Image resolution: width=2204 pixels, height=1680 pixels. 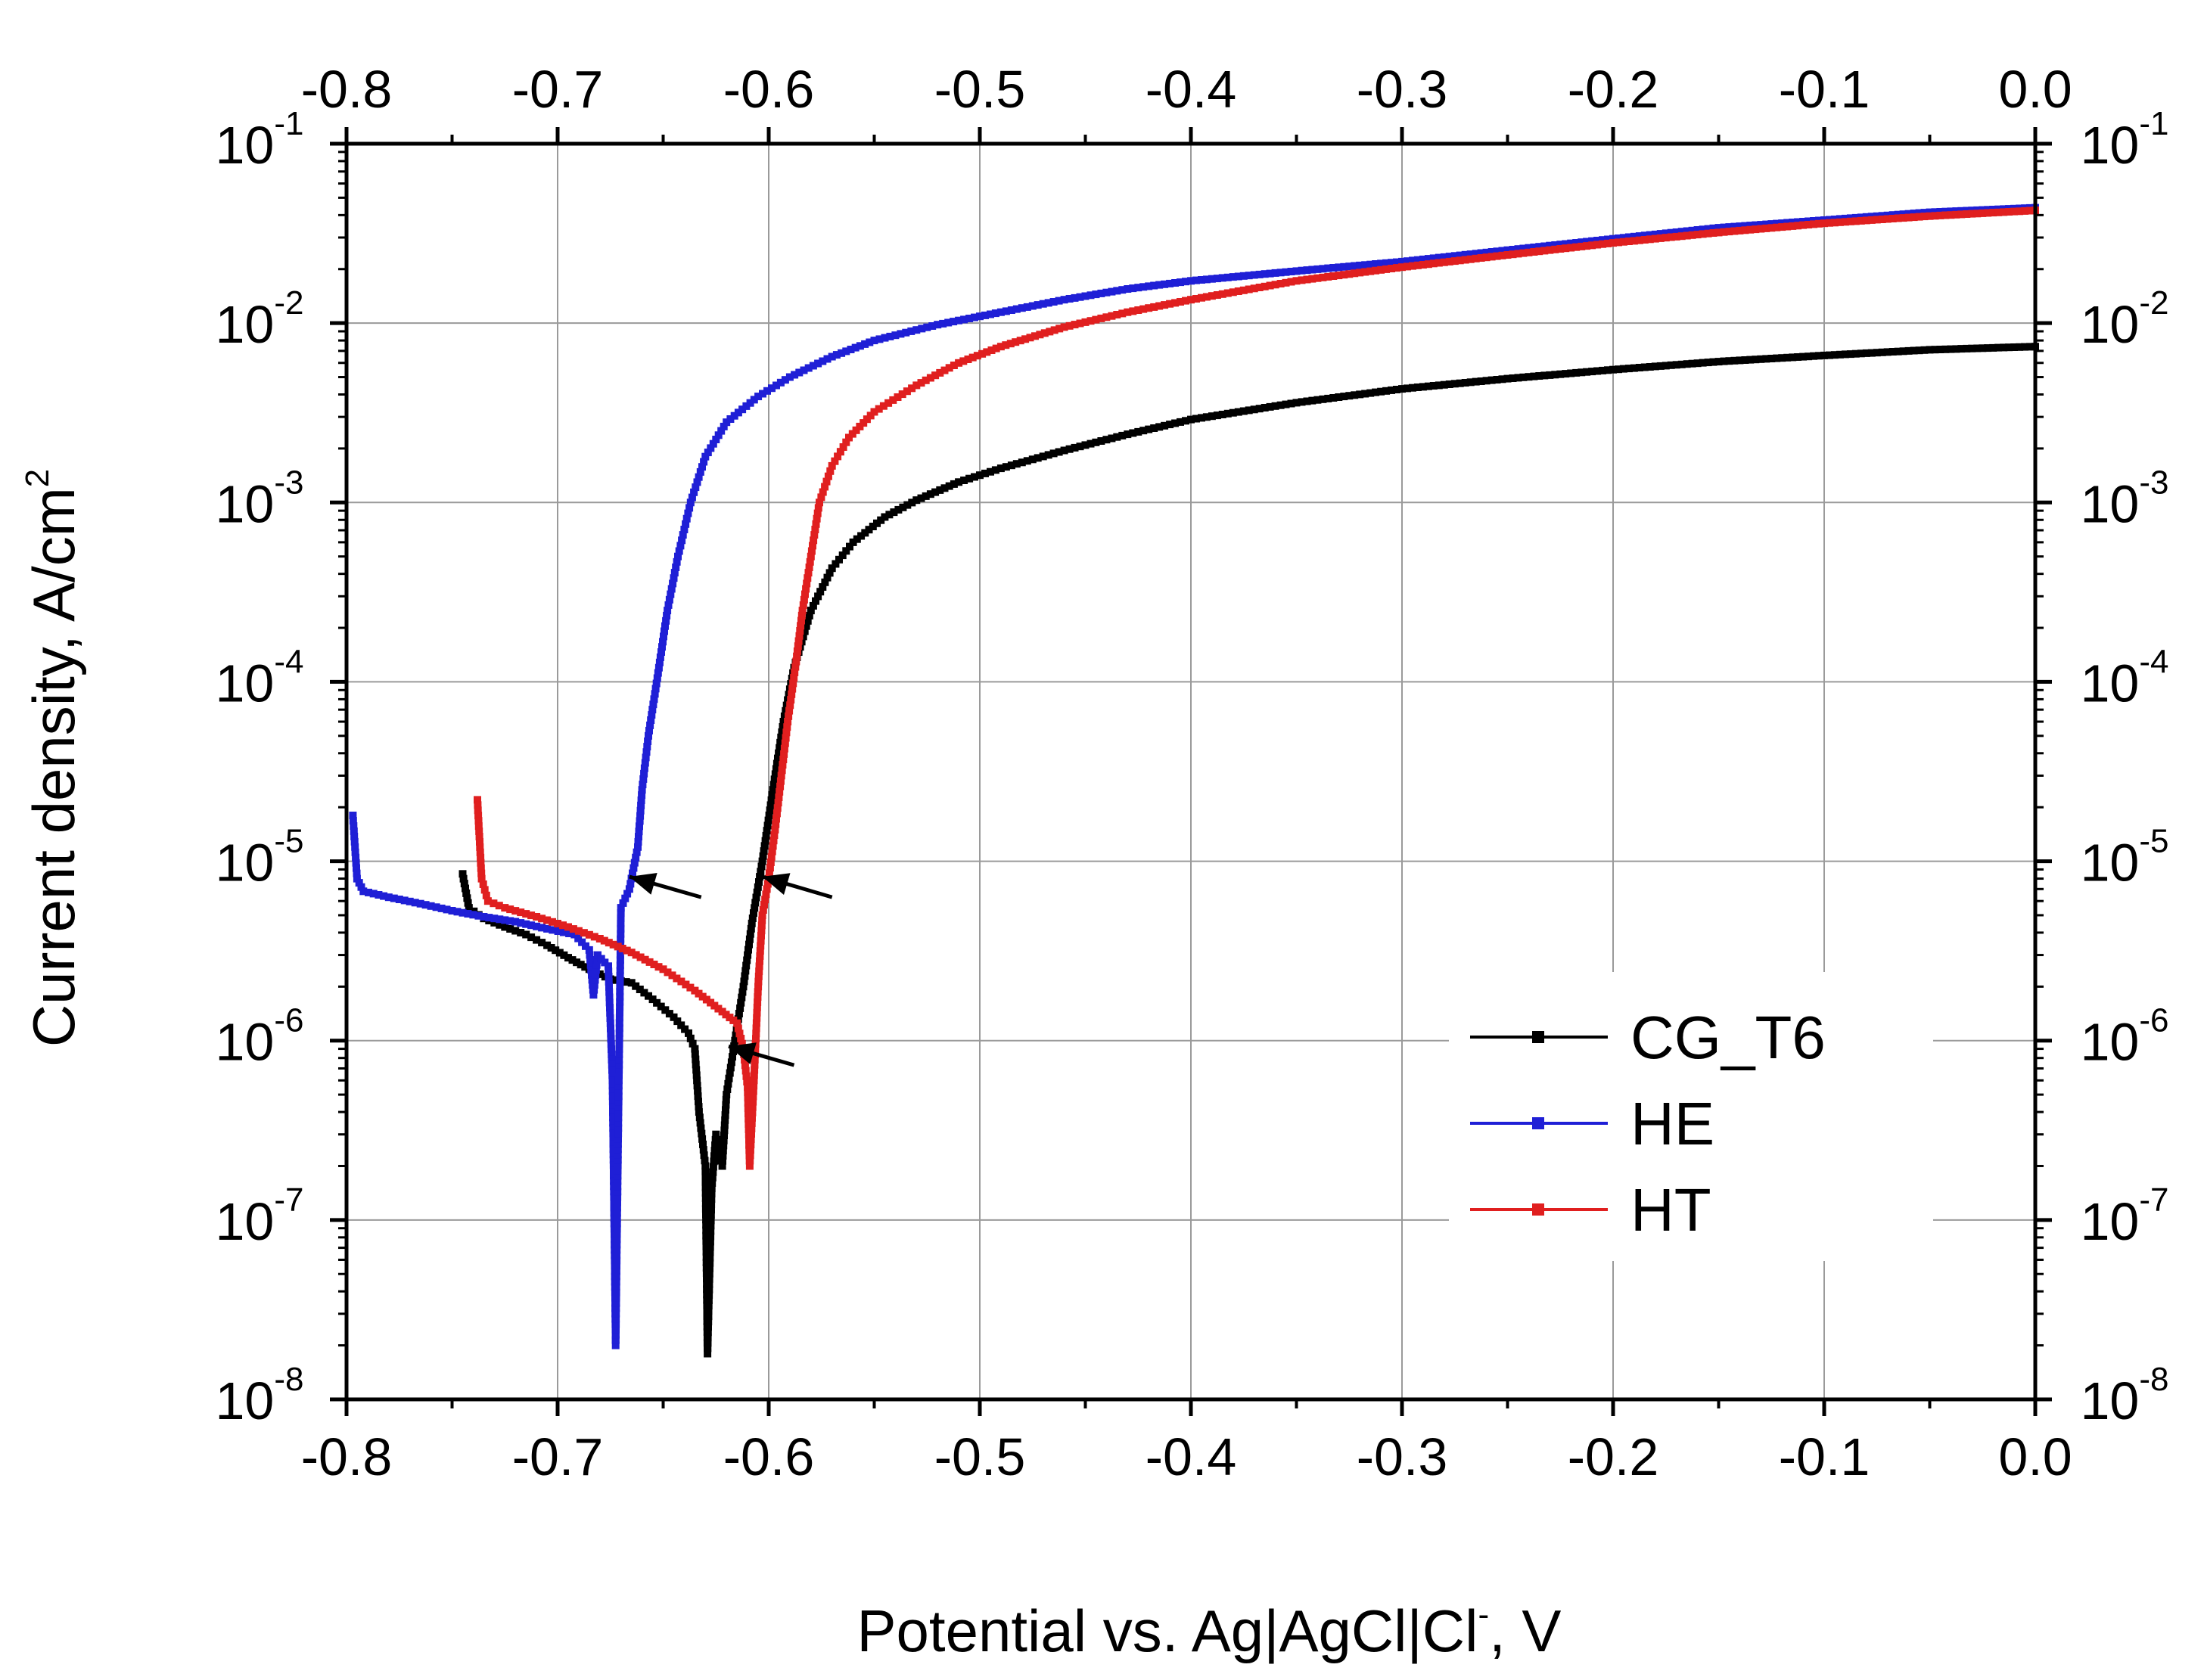 What do you see at coordinates (2125, 858) in the screenshot?
I see `y-tick-label-right: 10-5` at bounding box center [2125, 858].